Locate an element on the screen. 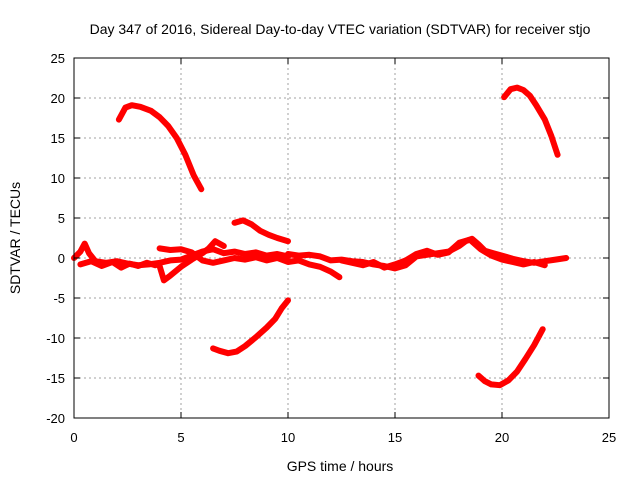 The image size is (640, 480). y-tick-label: -20 is located at coordinates (55, 418).